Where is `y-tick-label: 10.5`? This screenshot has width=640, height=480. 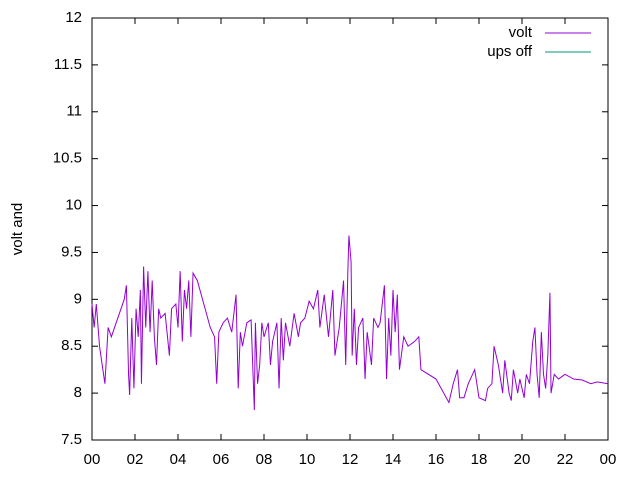 y-tick-label: 10.5 is located at coordinates (67, 158).